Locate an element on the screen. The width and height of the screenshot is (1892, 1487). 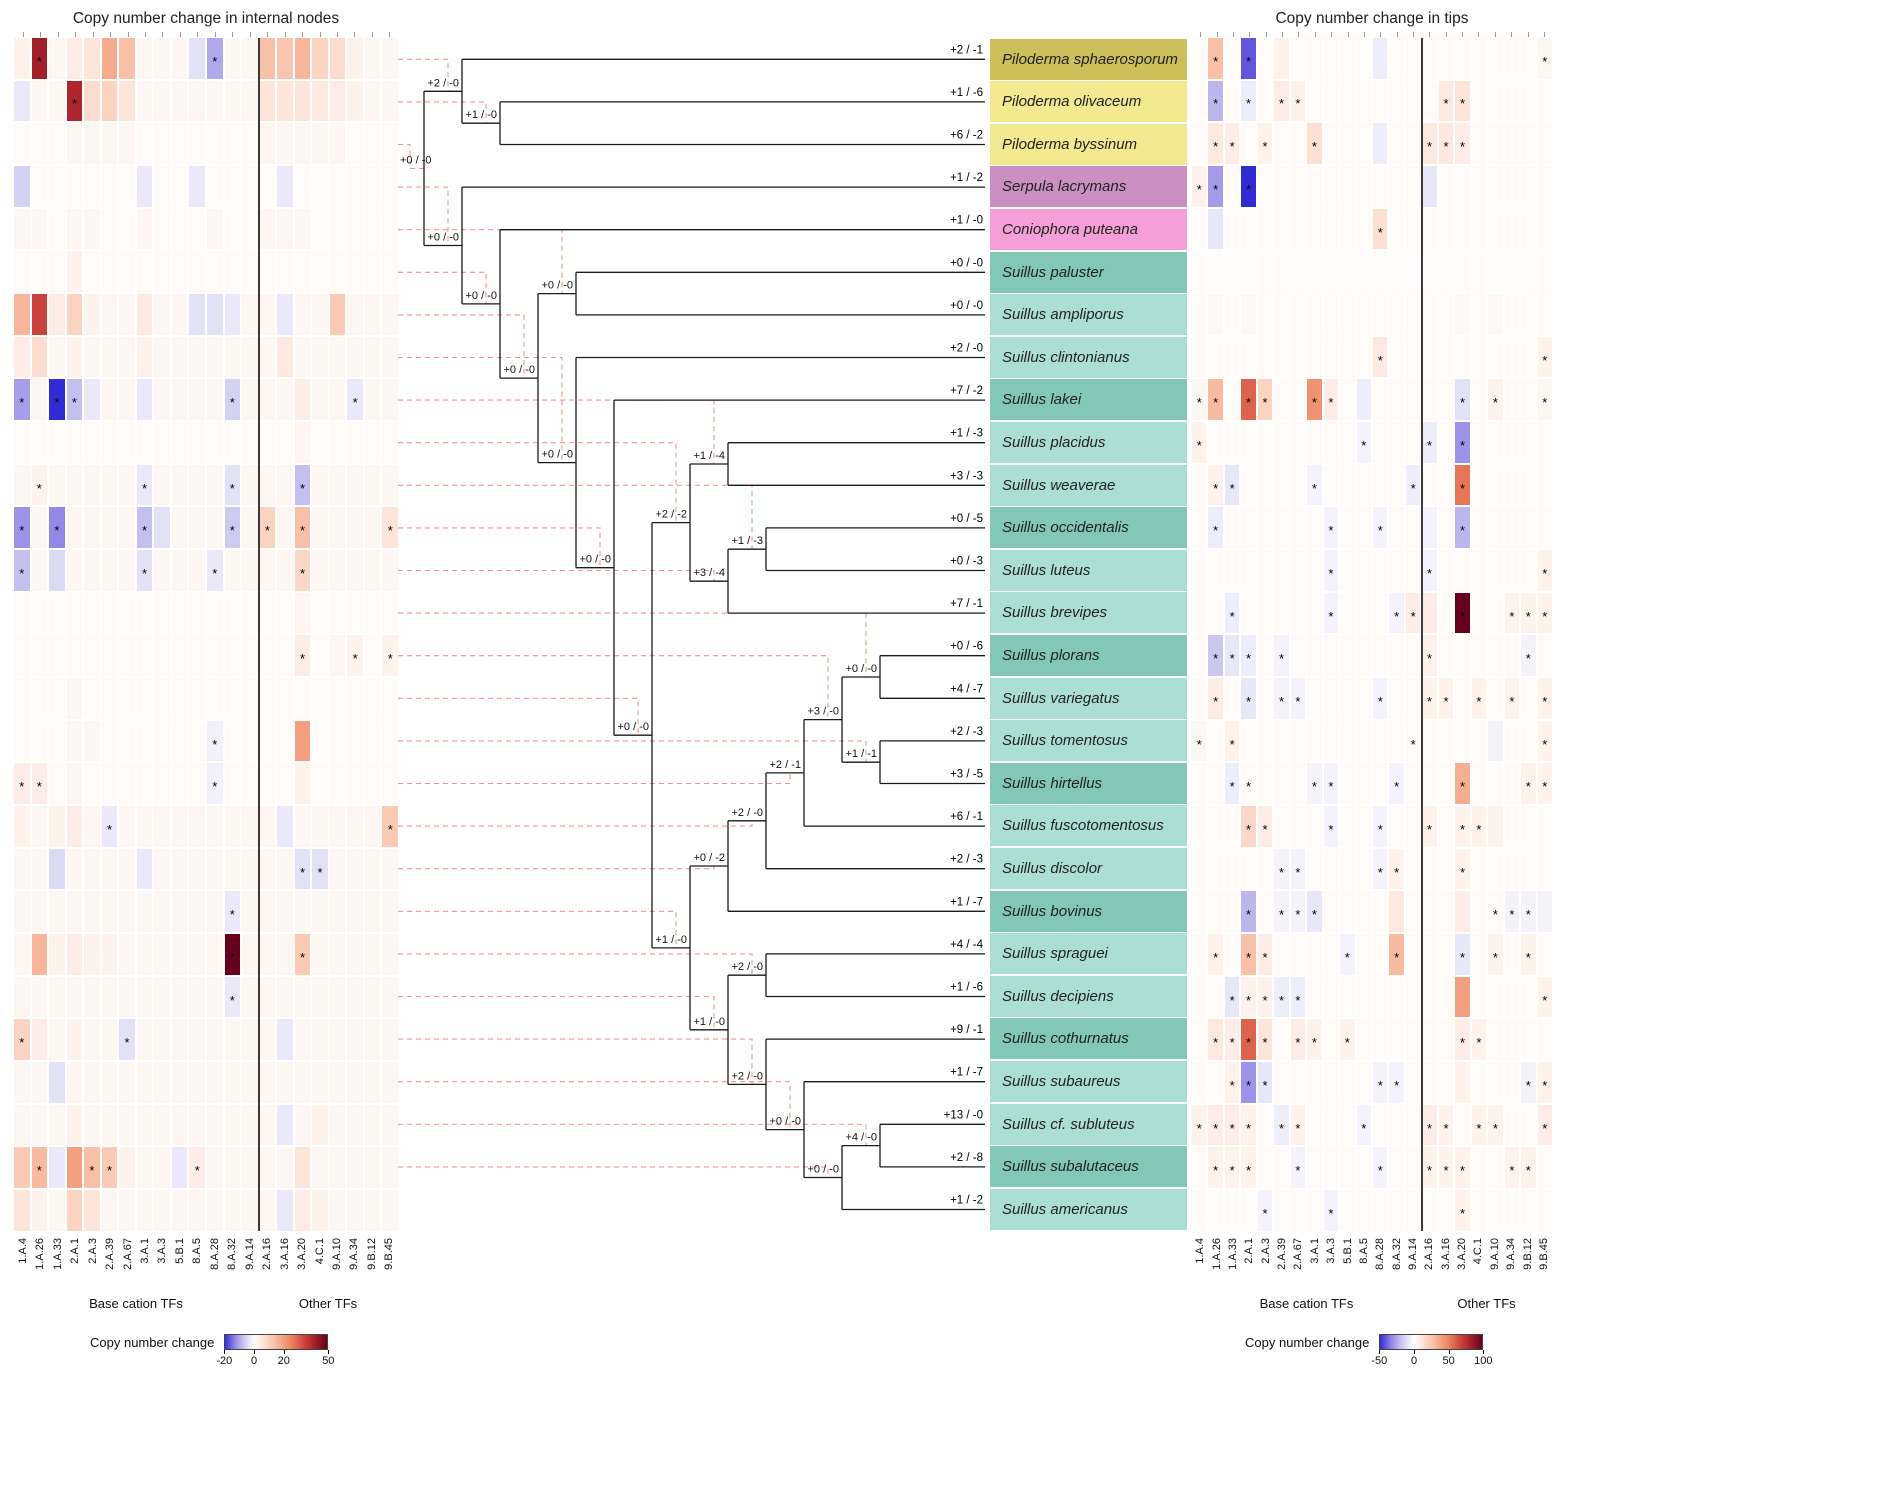
legend-gradient-bar is located at coordinates (276, 1342).